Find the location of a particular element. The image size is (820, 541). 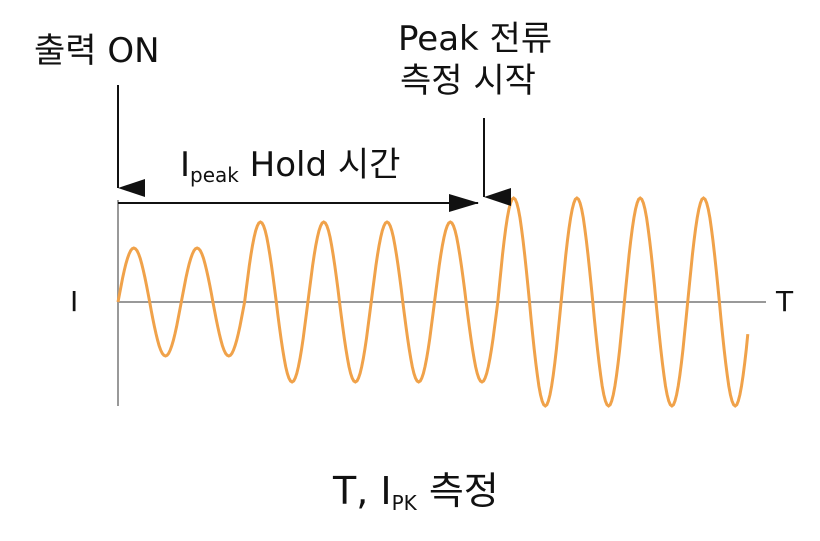

hold-time-label: Ipeak Hold 시간 is located at coordinates (290, 166).